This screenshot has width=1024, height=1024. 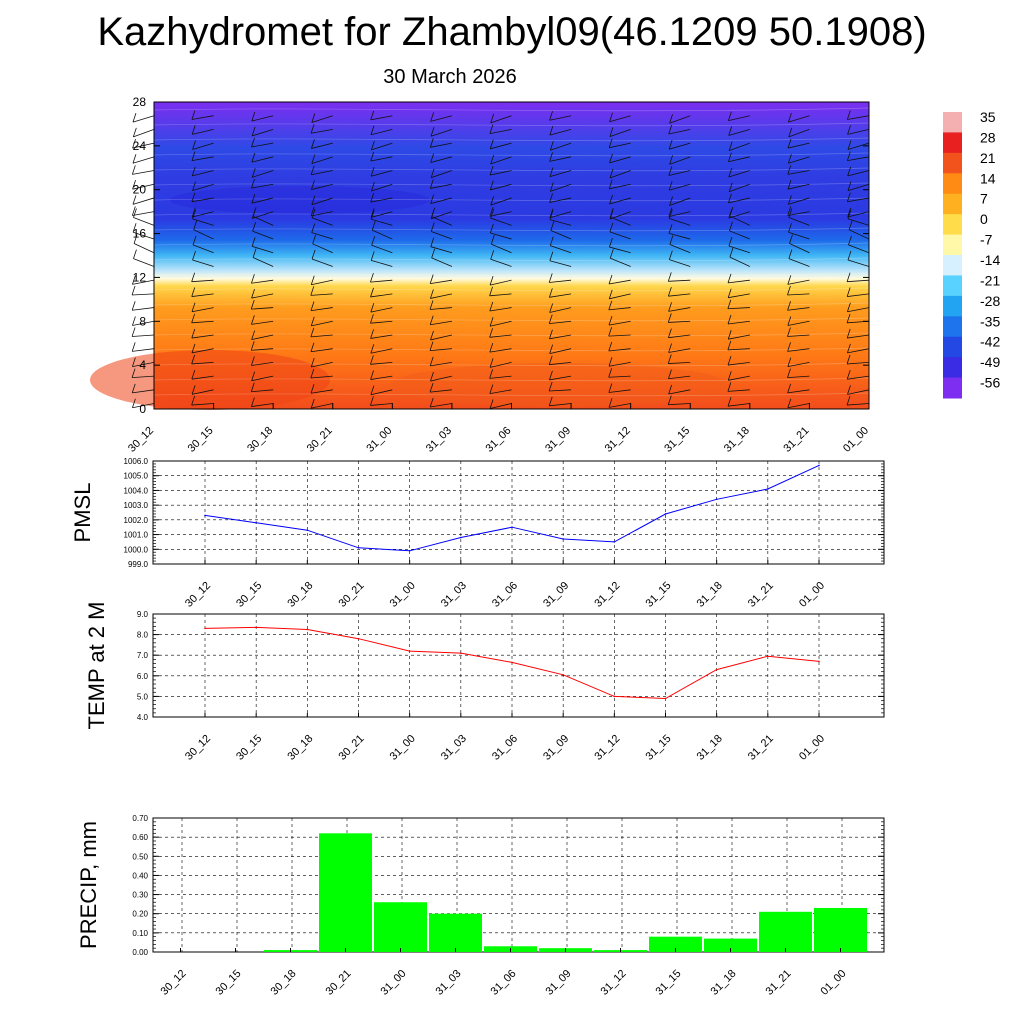 What do you see at coordinates (136, 476) in the screenshot?
I see `pmsl-ytick-label: 1005.0` at bounding box center [136, 476].